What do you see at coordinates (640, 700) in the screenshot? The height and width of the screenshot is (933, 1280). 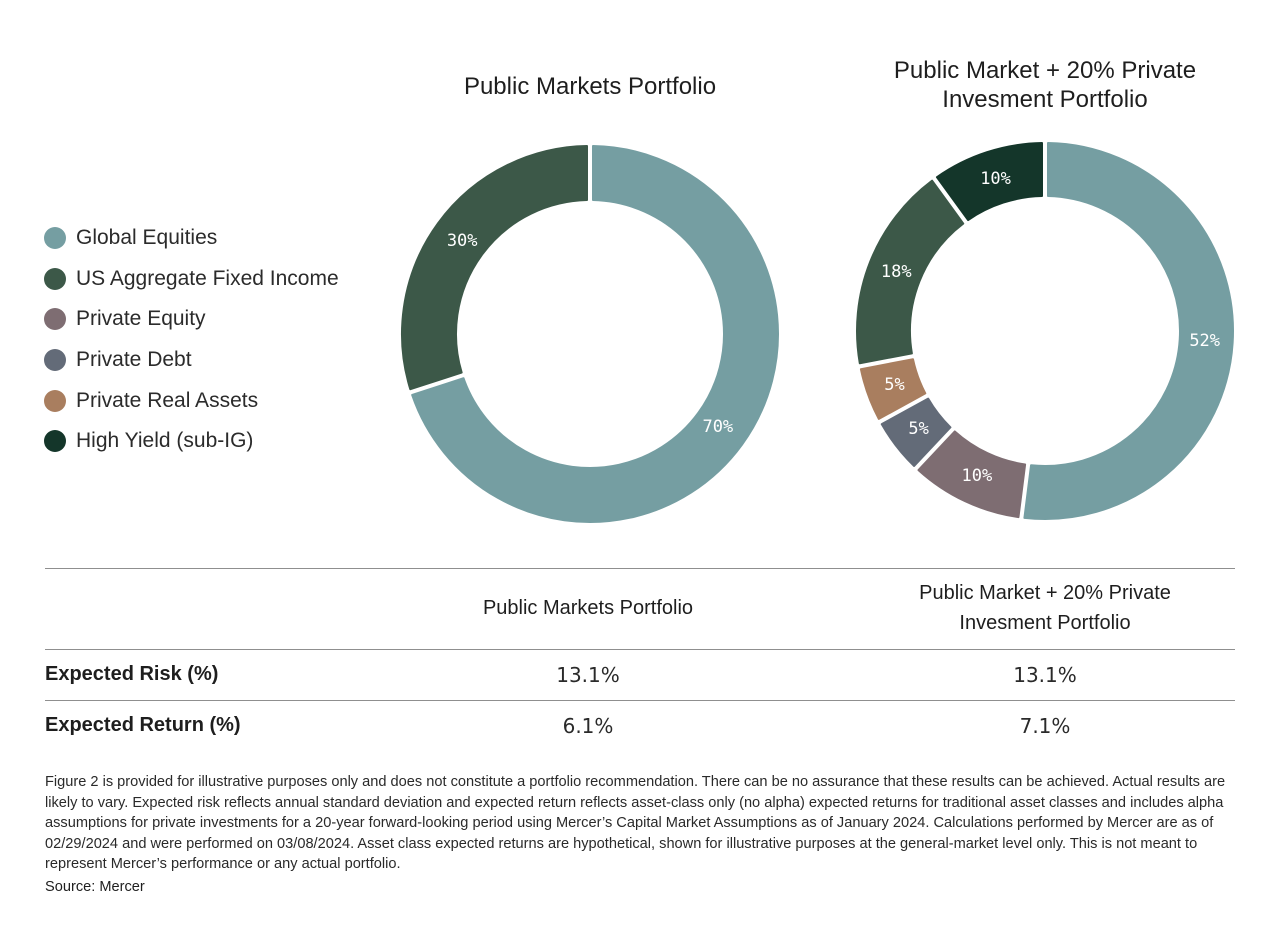 I see `table-row-rule` at bounding box center [640, 700].